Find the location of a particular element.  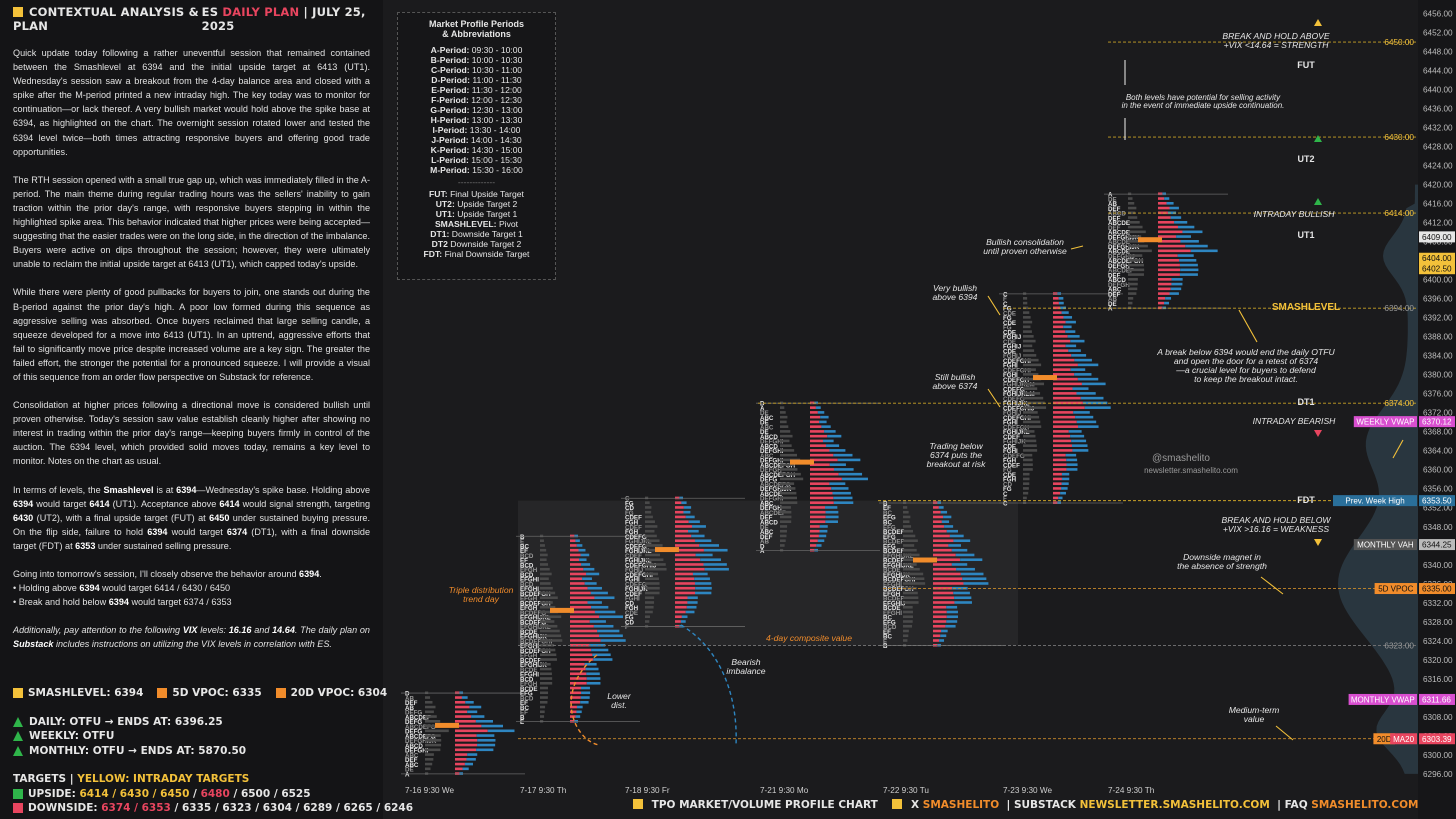

session-poc is located at coordinates (925, 560).